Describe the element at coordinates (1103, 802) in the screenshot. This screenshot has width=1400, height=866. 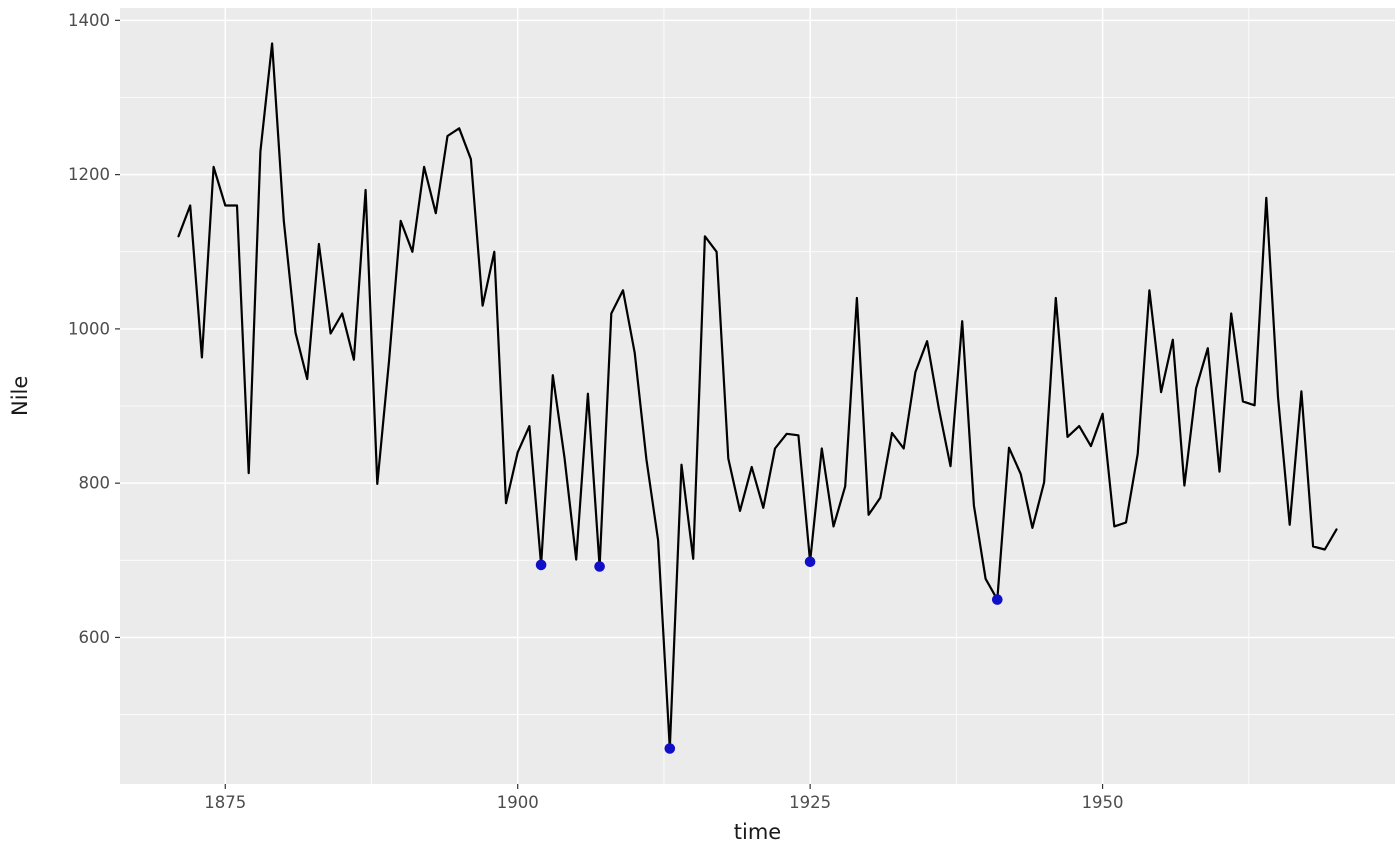
I see `x-tick-label: 1950` at that location.